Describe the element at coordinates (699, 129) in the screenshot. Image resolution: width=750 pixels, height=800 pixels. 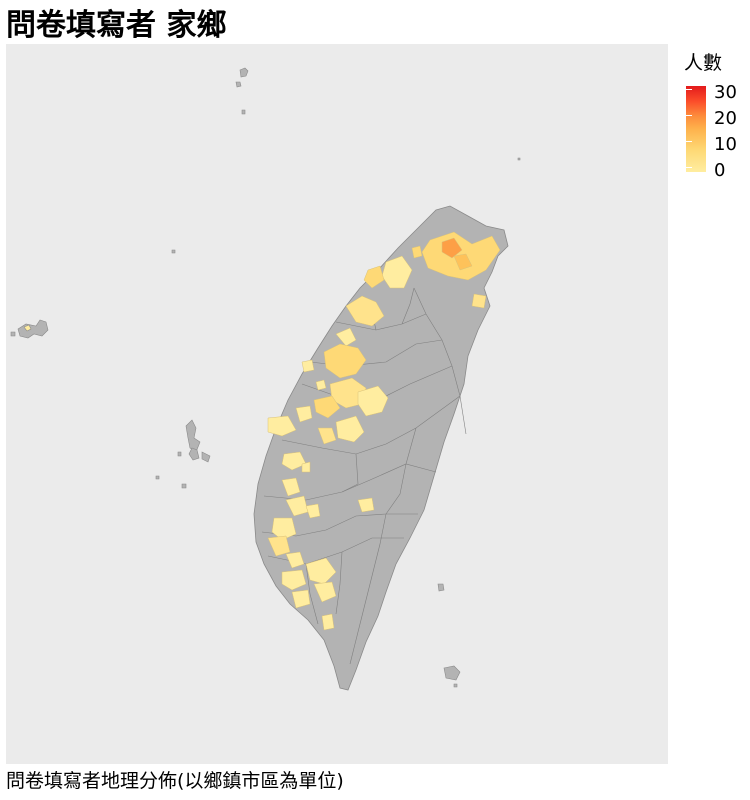
I see `legend-colorbar` at that location.